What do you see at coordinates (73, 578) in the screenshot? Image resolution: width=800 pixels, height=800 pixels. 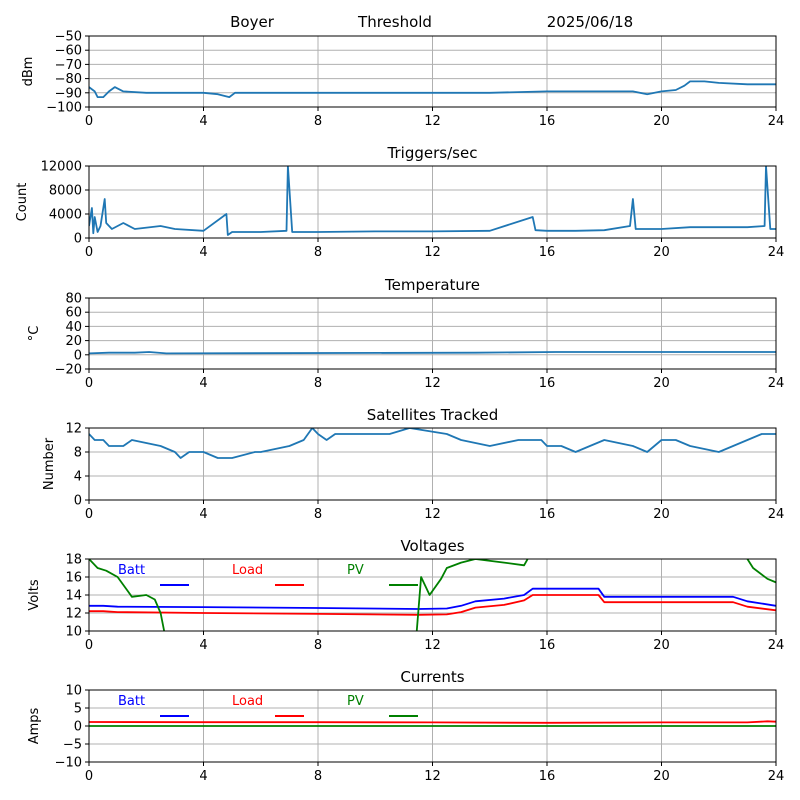 I see `y-tick-label: 16` at bounding box center [73, 578].